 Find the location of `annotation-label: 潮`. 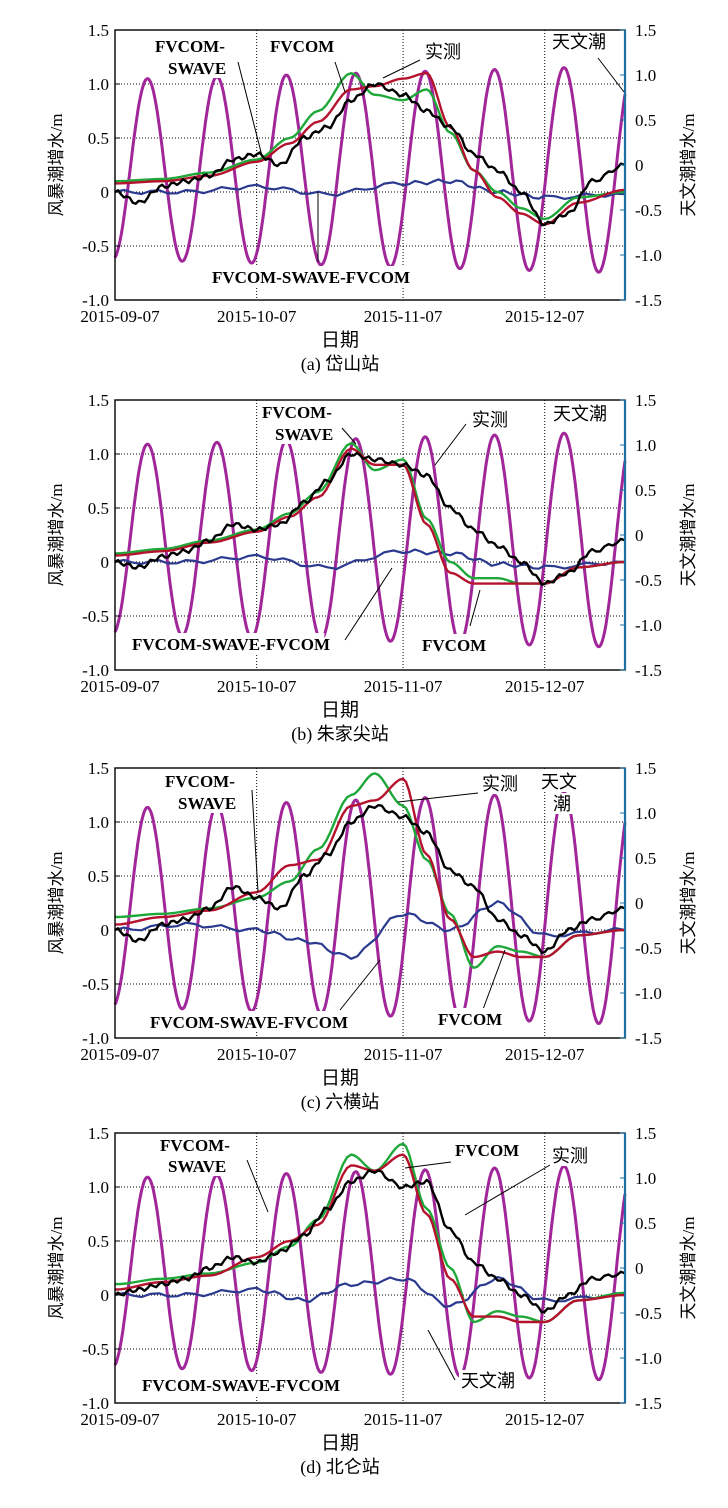

annotation-label: 潮 is located at coordinates (562, 804).